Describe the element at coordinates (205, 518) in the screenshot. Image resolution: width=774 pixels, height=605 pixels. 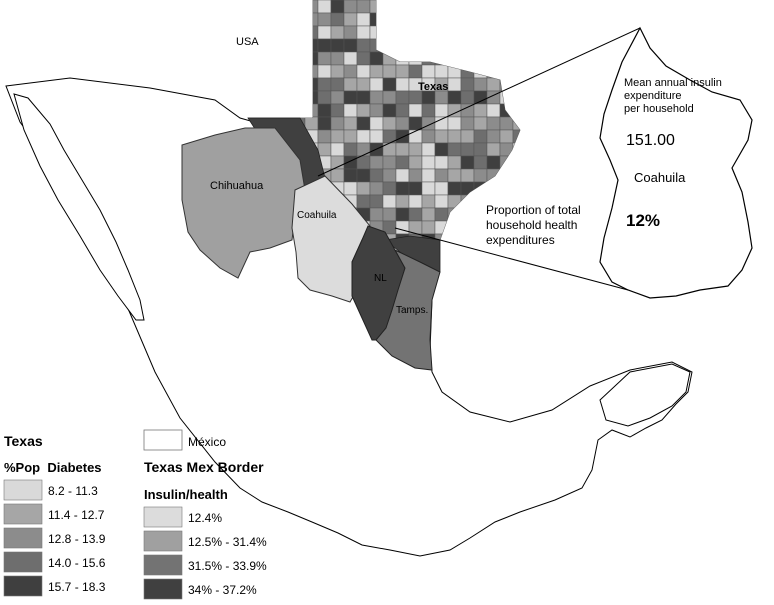
I see `legend-border-label: 12.4%` at that location.